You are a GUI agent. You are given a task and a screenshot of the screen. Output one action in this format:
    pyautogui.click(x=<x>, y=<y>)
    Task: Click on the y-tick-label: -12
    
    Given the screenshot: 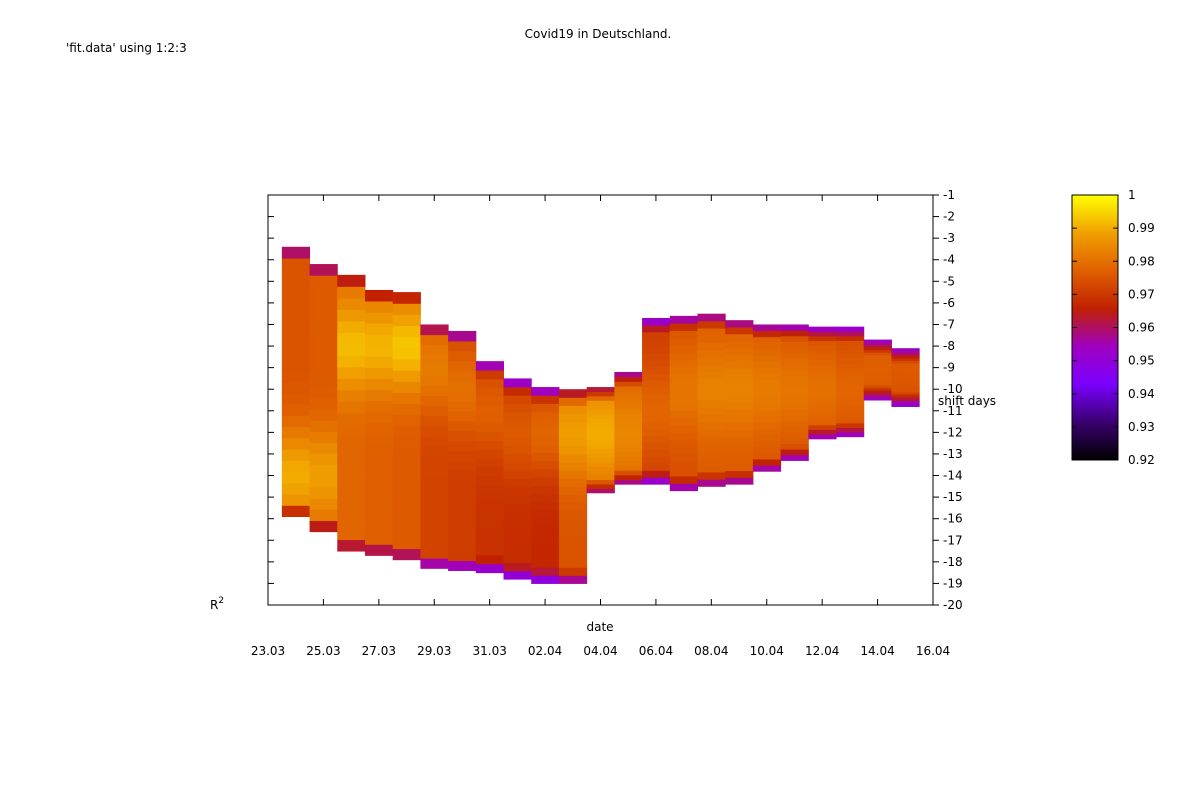 What is the action you would take?
    pyautogui.click(x=953, y=432)
    